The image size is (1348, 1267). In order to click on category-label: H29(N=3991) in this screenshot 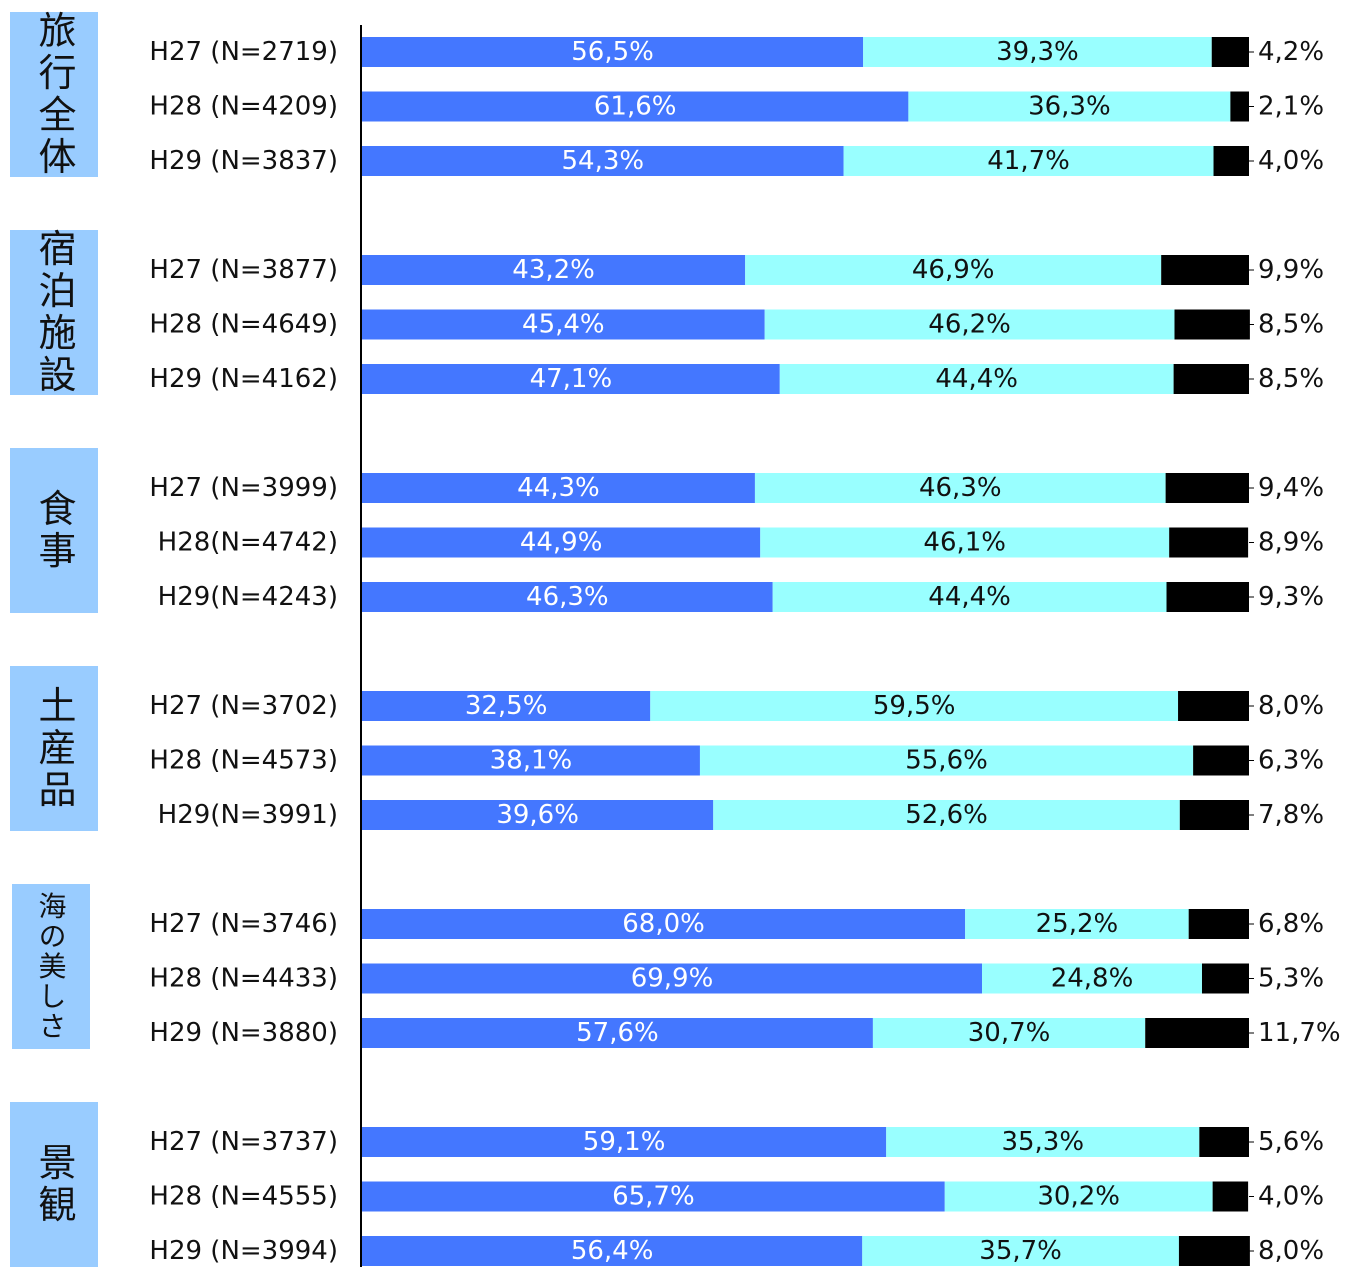, I will do `click(248, 815)`.